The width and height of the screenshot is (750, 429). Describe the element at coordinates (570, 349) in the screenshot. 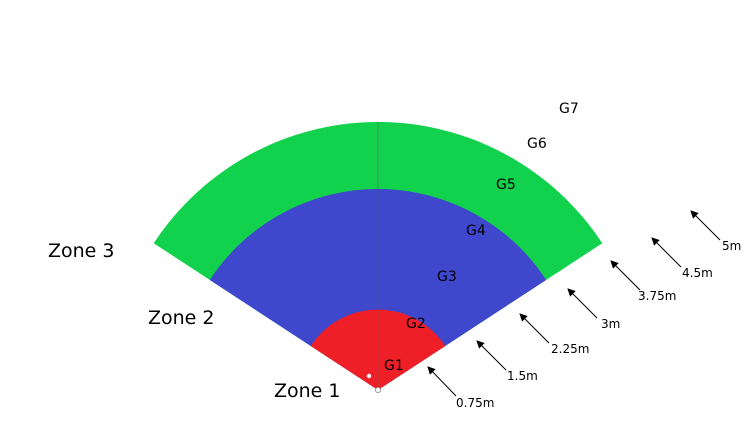

I see `distance-label-2.25m: 2.25m` at that location.